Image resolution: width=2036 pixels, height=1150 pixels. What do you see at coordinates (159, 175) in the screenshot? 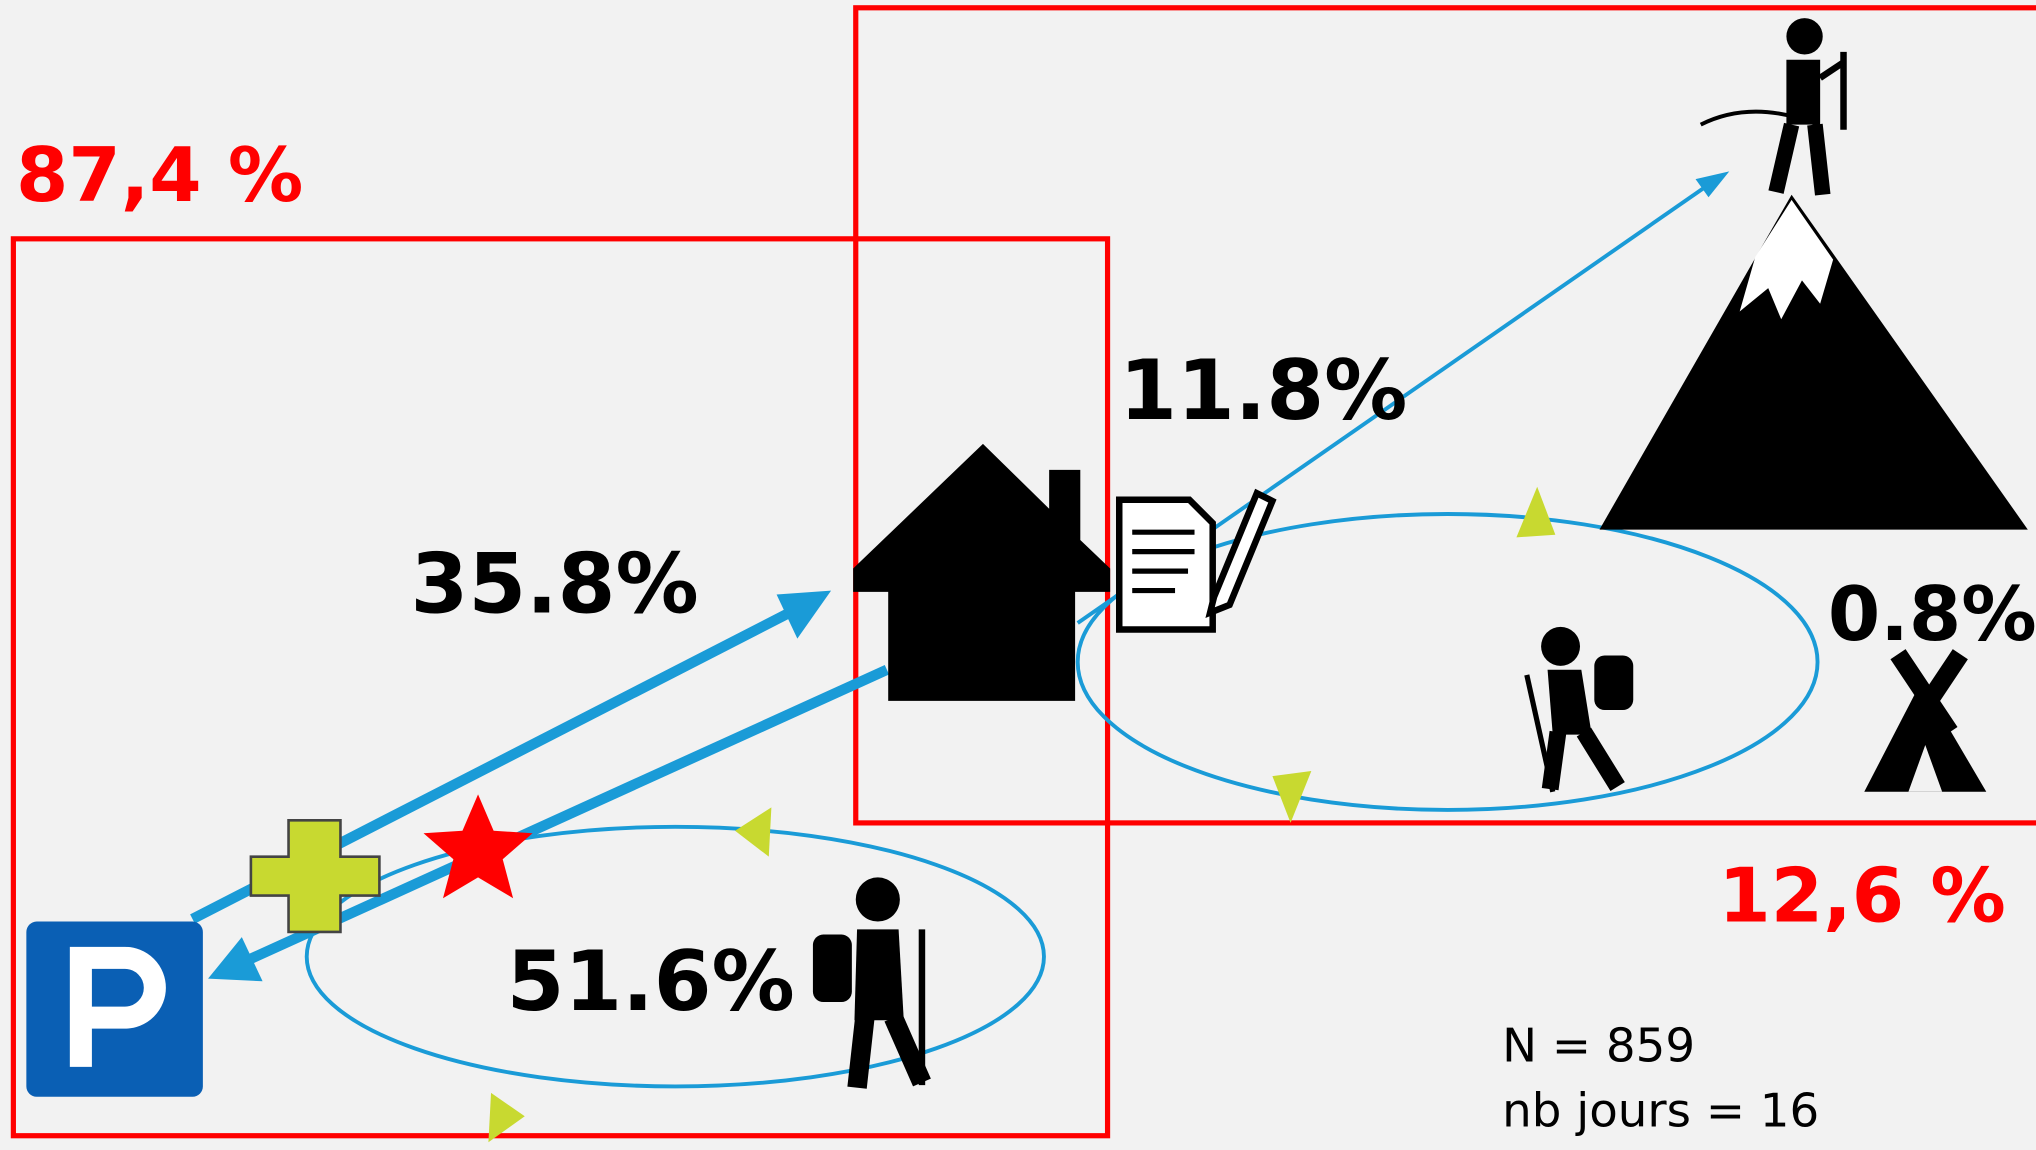
I see `box-label: 87,4 %` at bounding box center [159, 175].